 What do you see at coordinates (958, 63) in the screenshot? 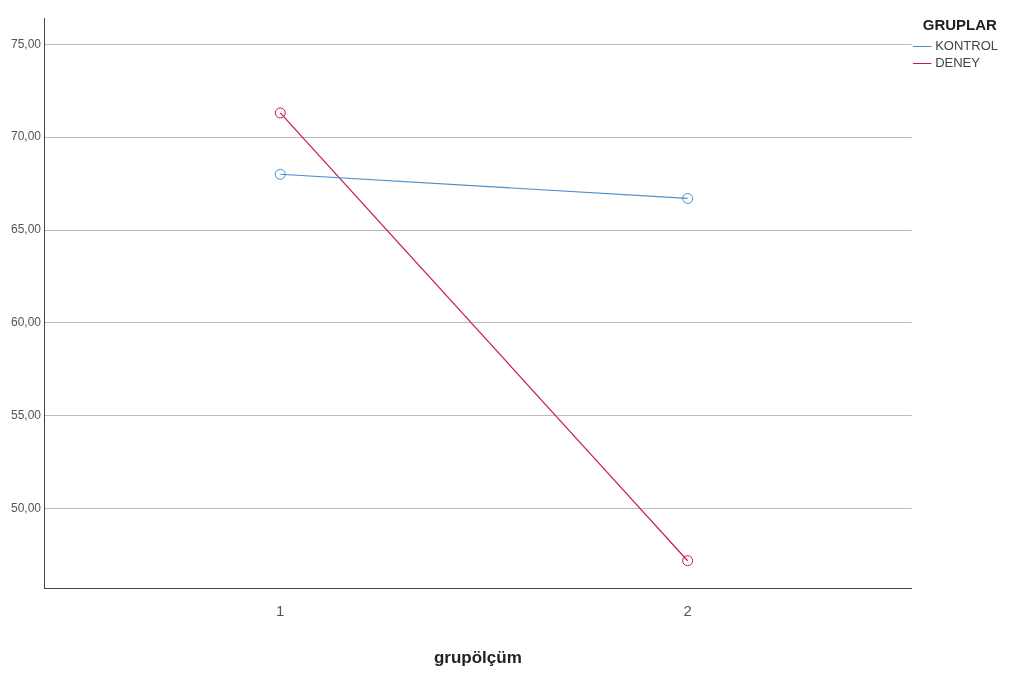
I see `legend-label: DENEY` at bounding box center [958, 63].